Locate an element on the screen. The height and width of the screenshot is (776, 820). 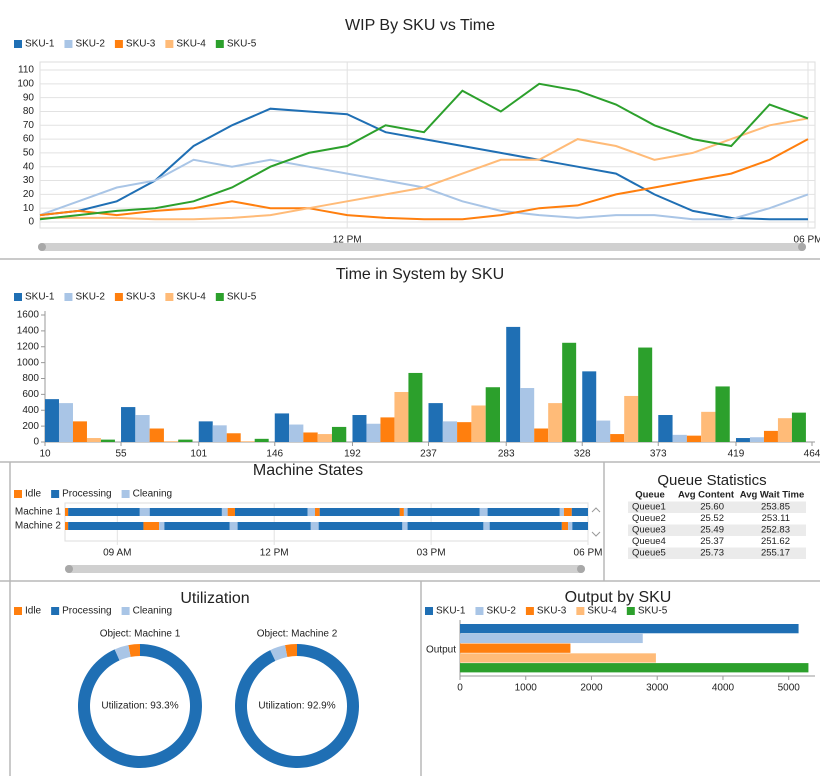
y-tick-label: 0 is located at coordinates (31, 222).